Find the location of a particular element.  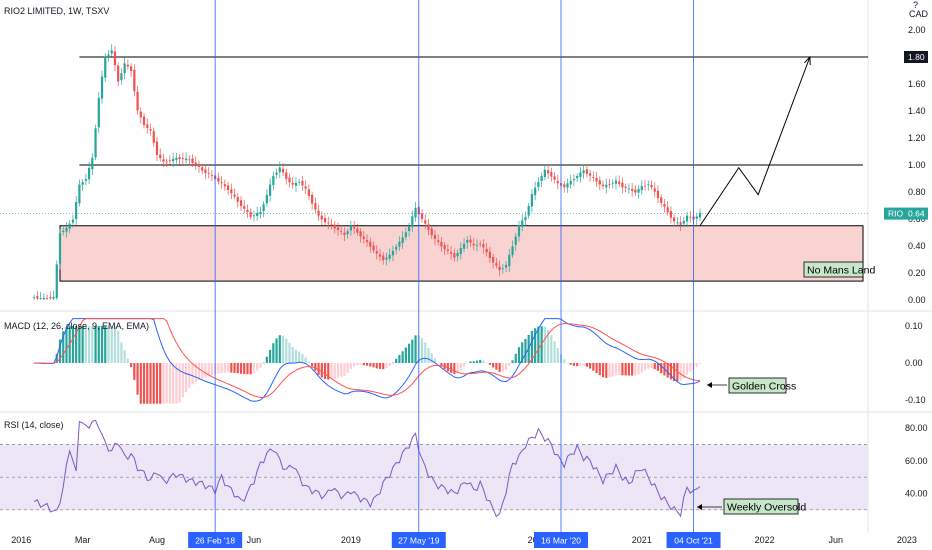

no-mans-land-note: No Mans Land is located at coordinates (839, 269).